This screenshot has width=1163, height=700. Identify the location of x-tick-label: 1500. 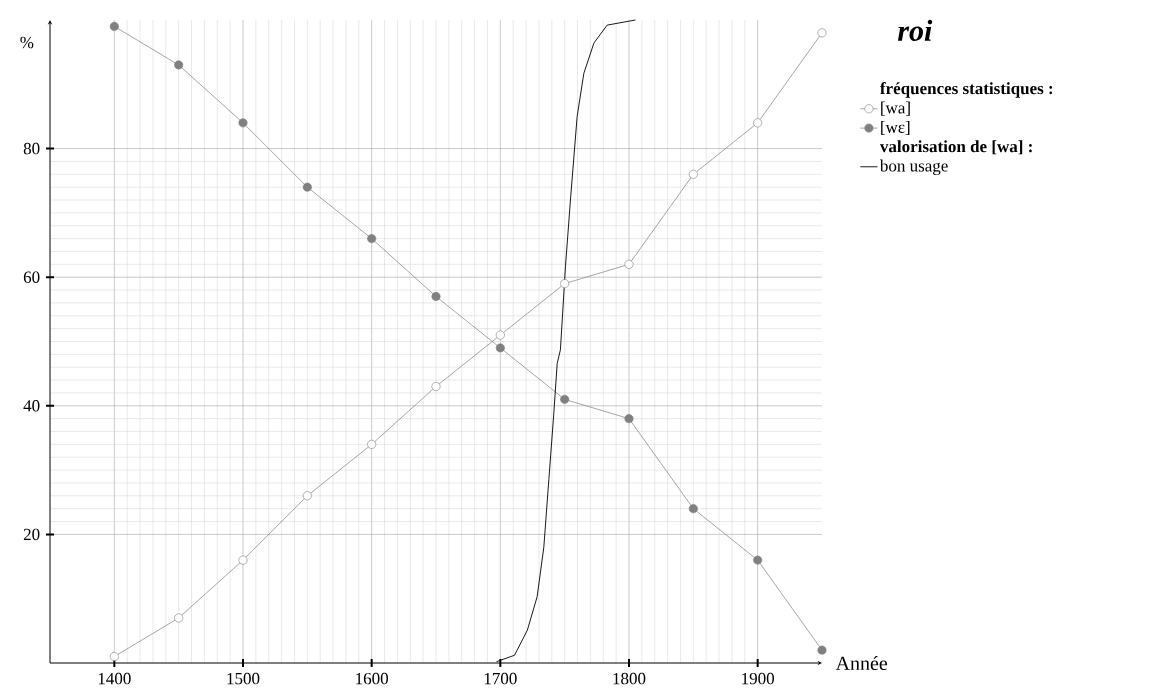
(243, 678).